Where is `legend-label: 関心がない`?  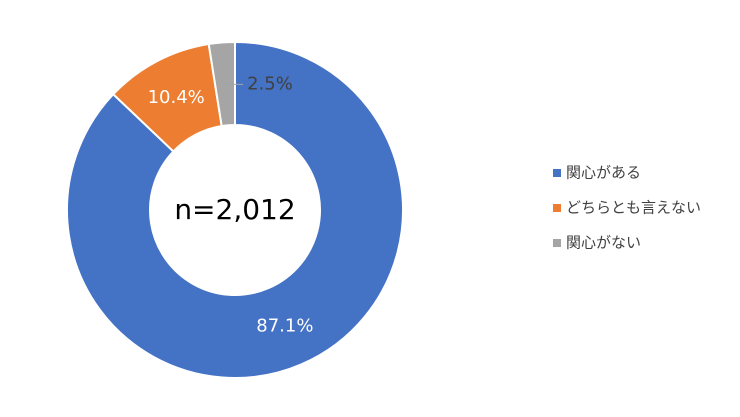
legend-label: 関心がない is located at coordinates (603, 243).